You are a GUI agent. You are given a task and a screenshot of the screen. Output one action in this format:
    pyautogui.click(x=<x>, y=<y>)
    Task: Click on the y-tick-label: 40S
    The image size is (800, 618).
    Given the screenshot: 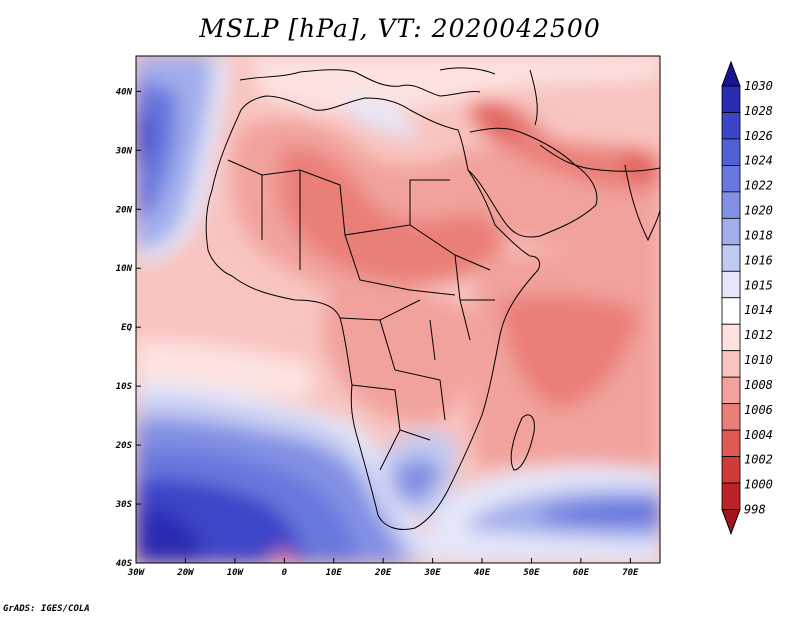 What is the action you would take?
    pyautogui.click(x=124, y=564)
    